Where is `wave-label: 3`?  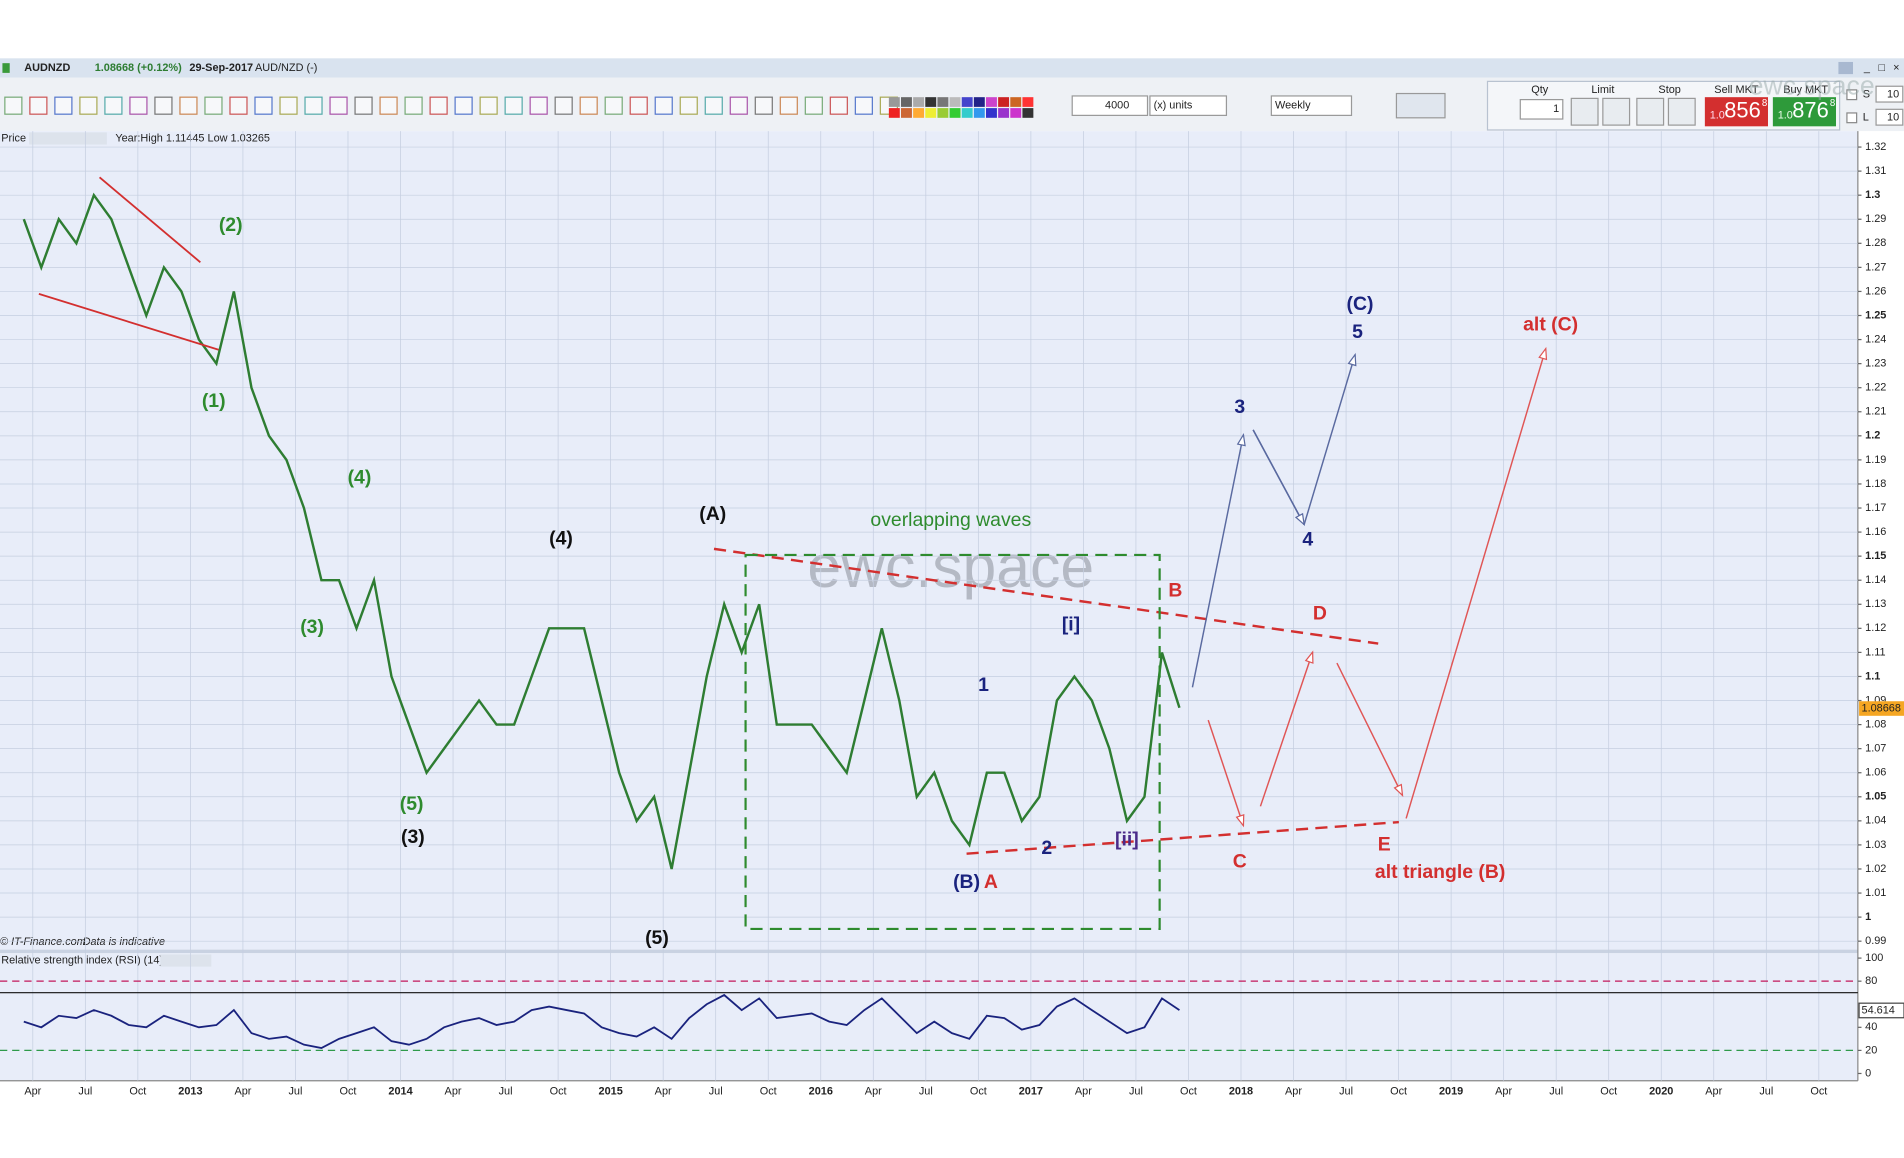
wave-label: 3 is located at coordinates (1239, 407).